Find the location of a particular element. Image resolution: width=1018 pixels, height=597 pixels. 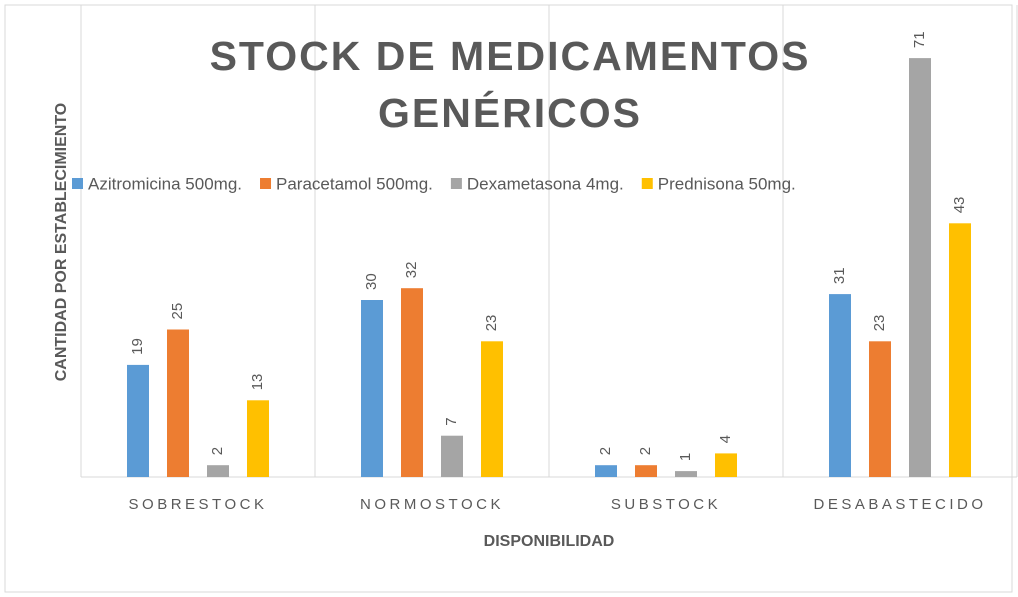

legend-label: Dexametasona 4mg. is located at coordinates (545, 183).